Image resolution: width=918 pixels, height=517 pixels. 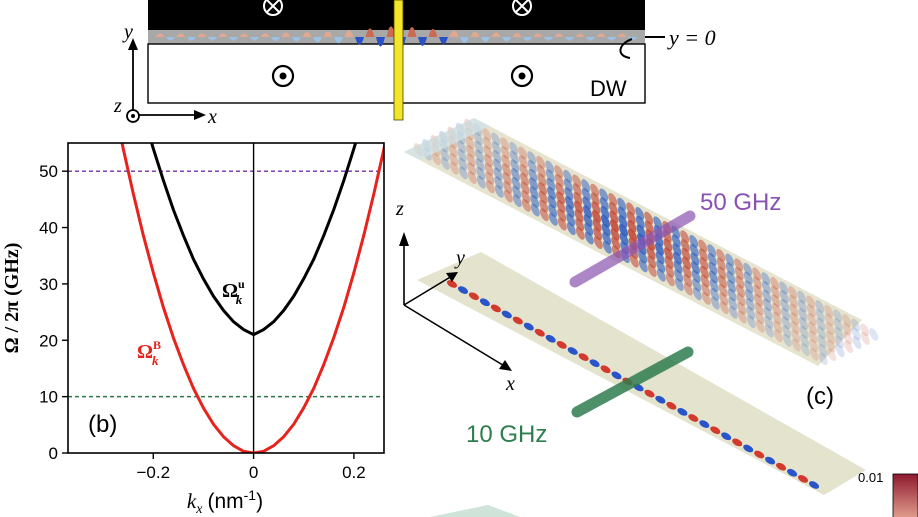 What do you see at coordinates (233, 292) in the screenshot?
I see `series-label-omega-u: Ωu k` at bounding box center [233, 292].